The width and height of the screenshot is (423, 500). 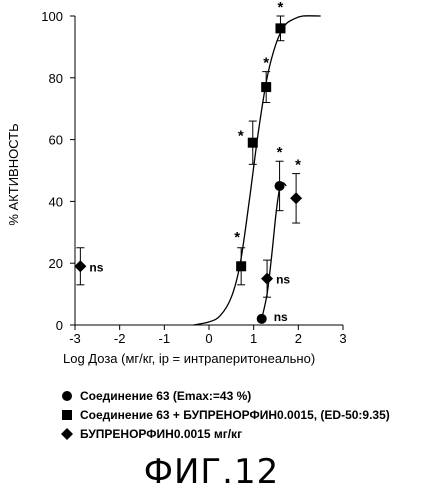 What do you see at coordinates (75, 338) in the screenshot?
I see `x-tick-label: -3` at bounding box center [75, 338].